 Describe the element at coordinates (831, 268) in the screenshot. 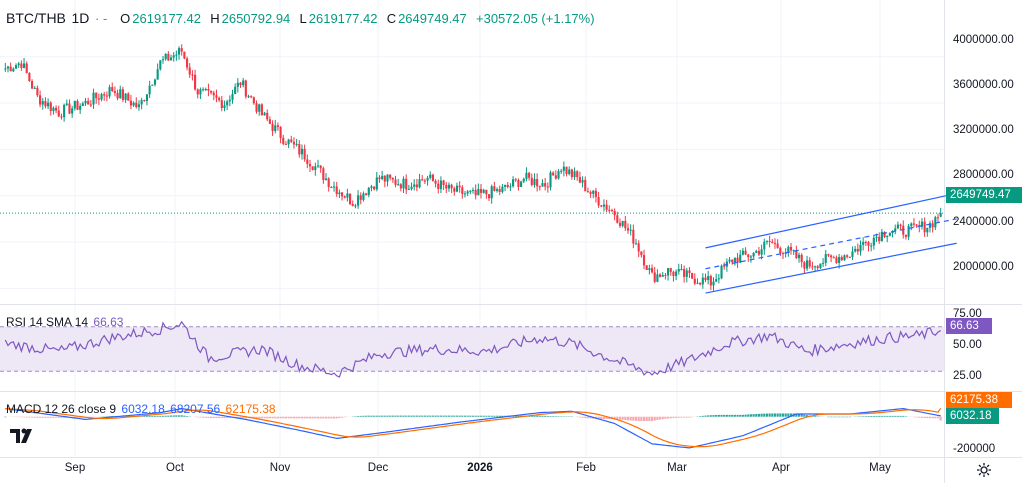

I see `channel-lower-line` at that location.